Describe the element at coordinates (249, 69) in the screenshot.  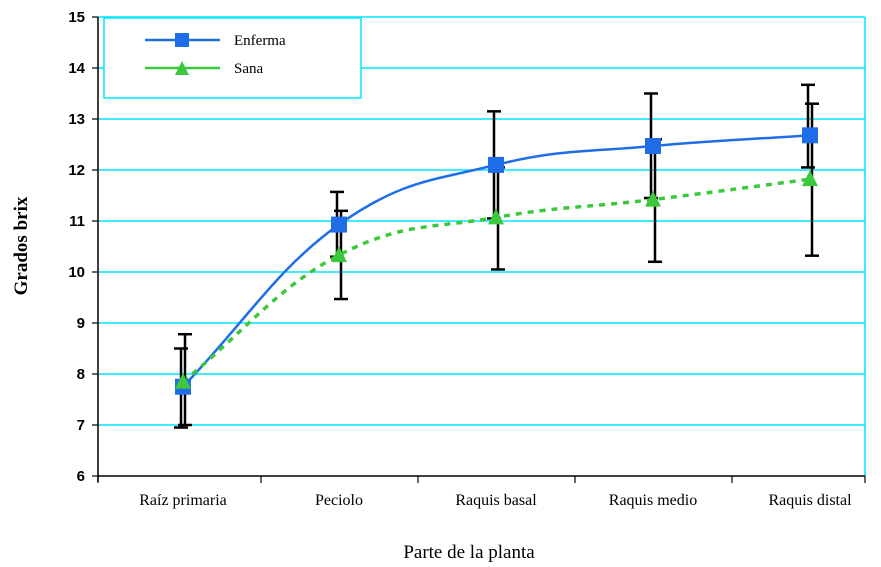
I see `legend-label-sana: Sana` at that location.